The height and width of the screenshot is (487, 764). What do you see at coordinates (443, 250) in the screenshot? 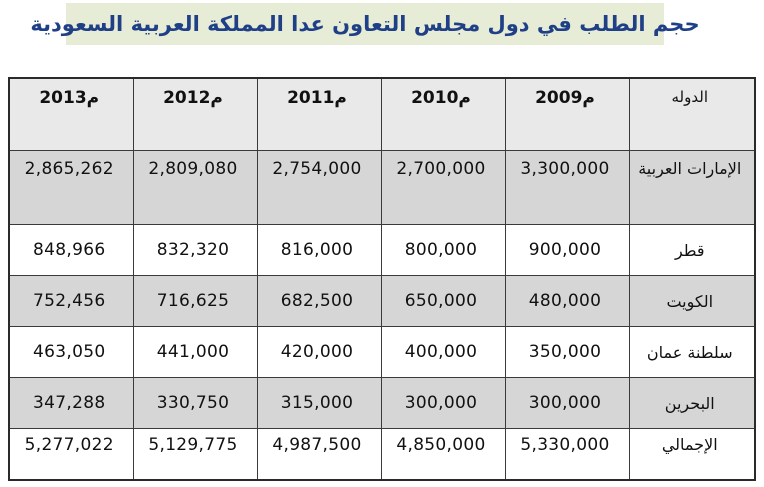
I see `cell-2010: 800,000` at bounding box center [443, 250].